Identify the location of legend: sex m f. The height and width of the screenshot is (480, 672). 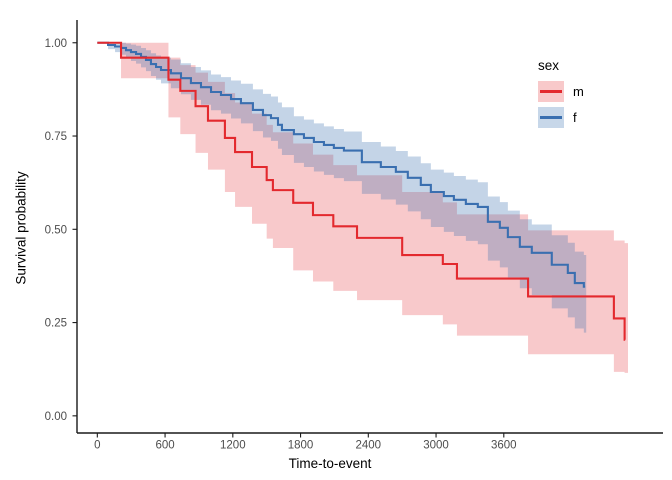
(561, 95).